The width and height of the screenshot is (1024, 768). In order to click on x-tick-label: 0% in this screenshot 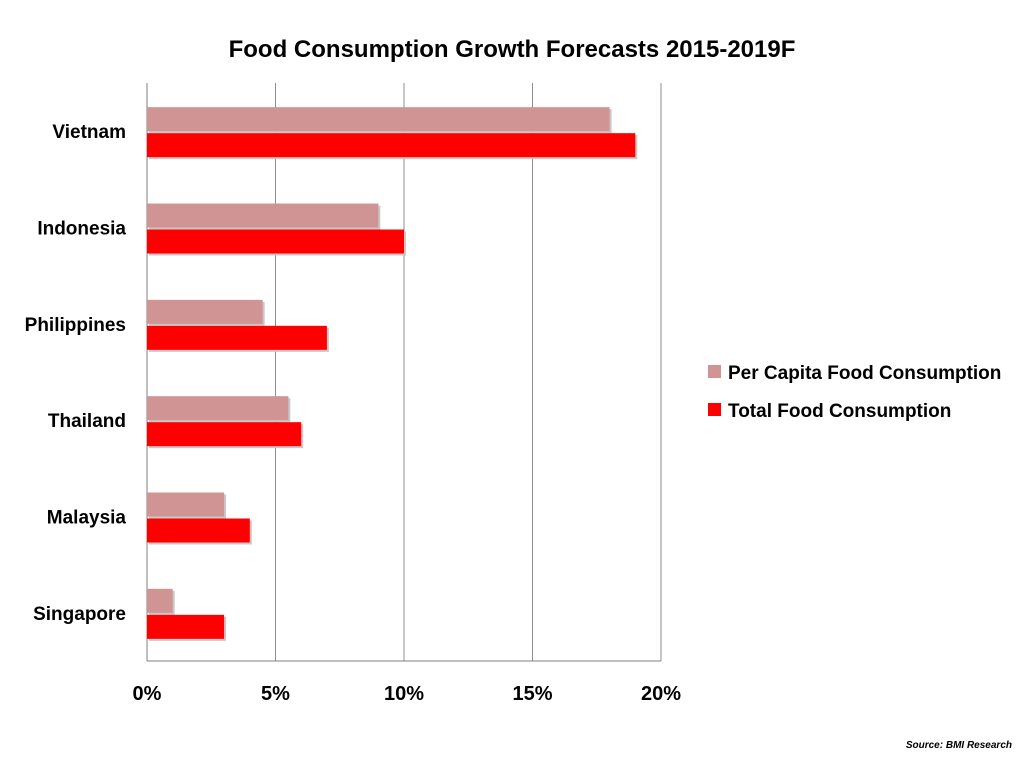, I will do `click(147, 694)`.